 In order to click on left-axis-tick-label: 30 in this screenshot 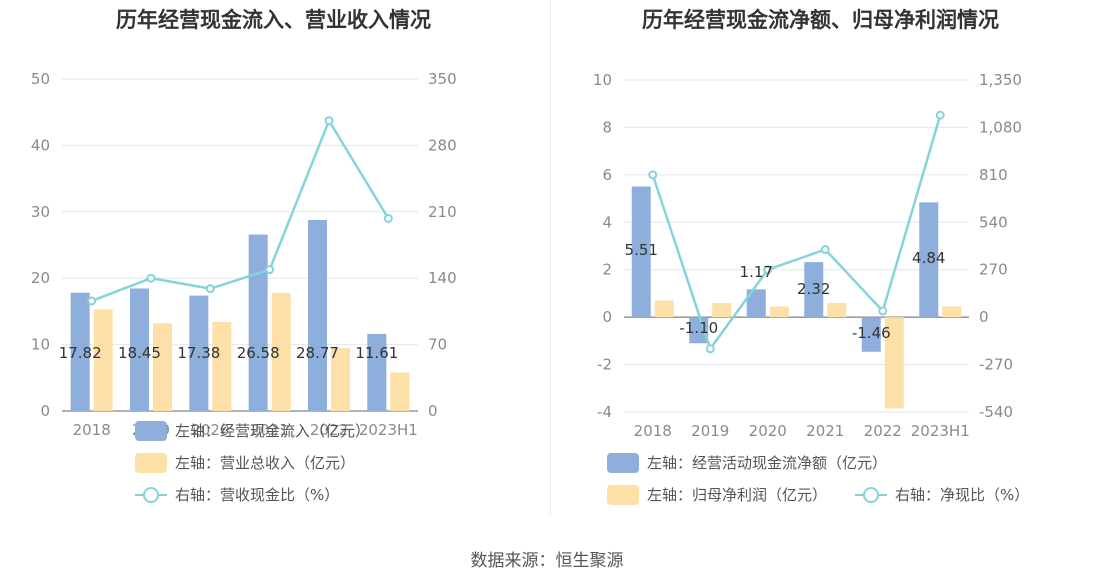, I will do `click(40, 212)`.